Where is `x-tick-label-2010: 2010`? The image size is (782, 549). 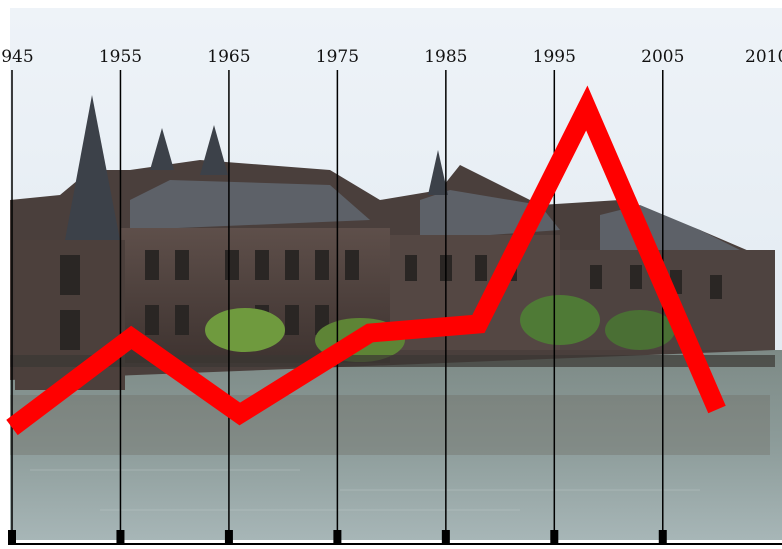
x-tick-label-2010: 2010 is located at coordinates (763, 57).